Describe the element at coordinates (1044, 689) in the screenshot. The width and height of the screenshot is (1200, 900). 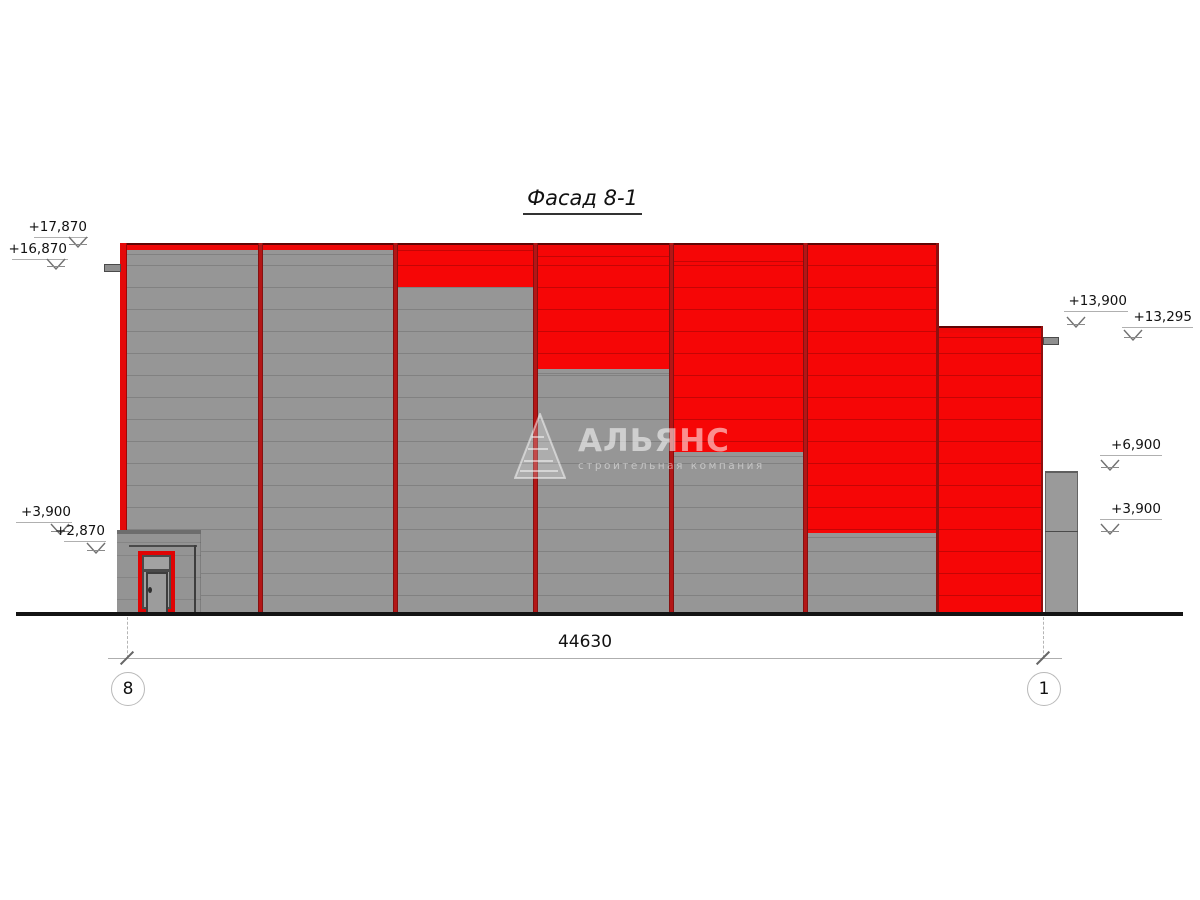
I see `grid-axis-bubble: 1` at that location.